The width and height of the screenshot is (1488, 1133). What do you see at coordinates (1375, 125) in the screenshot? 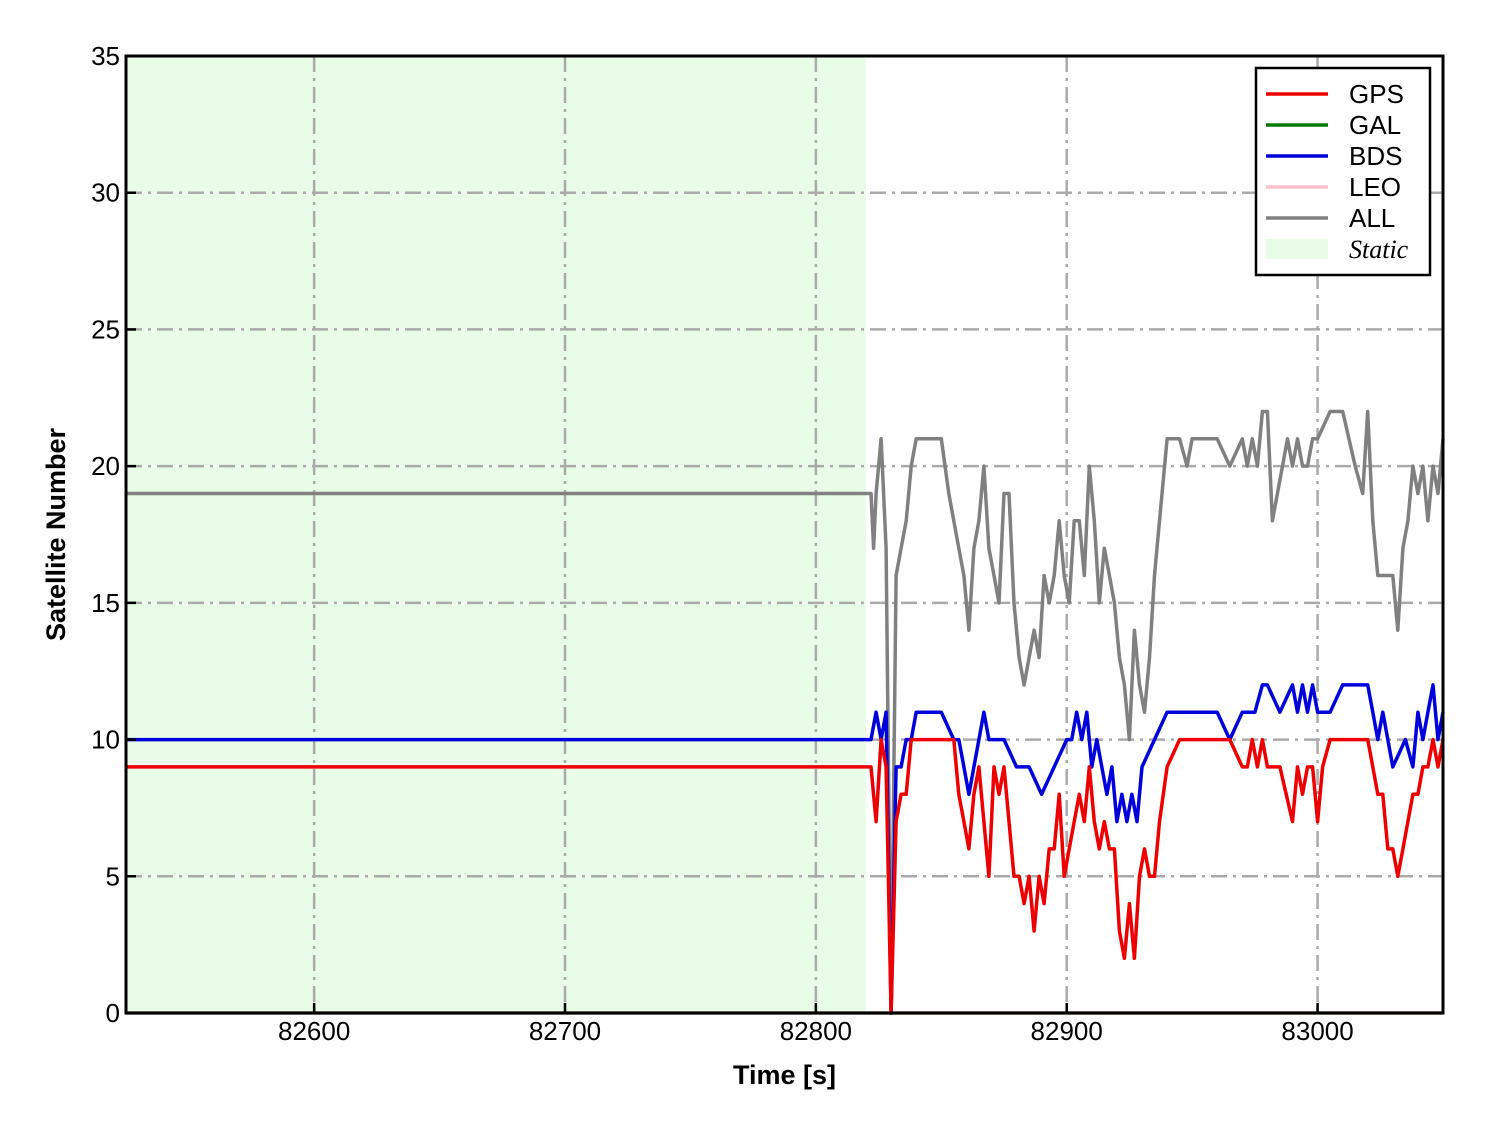
I see `legend-label-gal: GAL` at bounding box center [1375, 125].